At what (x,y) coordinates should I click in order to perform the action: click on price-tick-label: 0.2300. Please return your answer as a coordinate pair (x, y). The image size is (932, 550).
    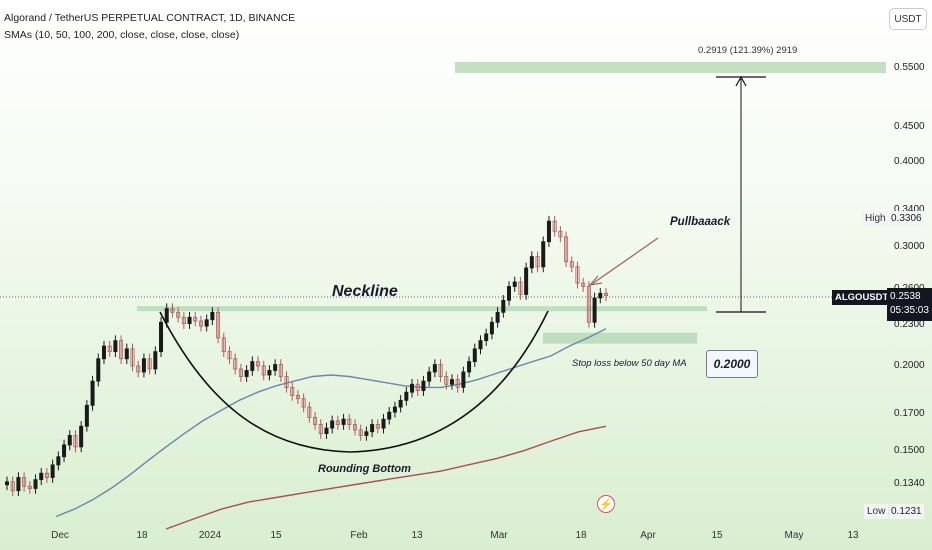
    Looking at the image, I should click on (909, 324).